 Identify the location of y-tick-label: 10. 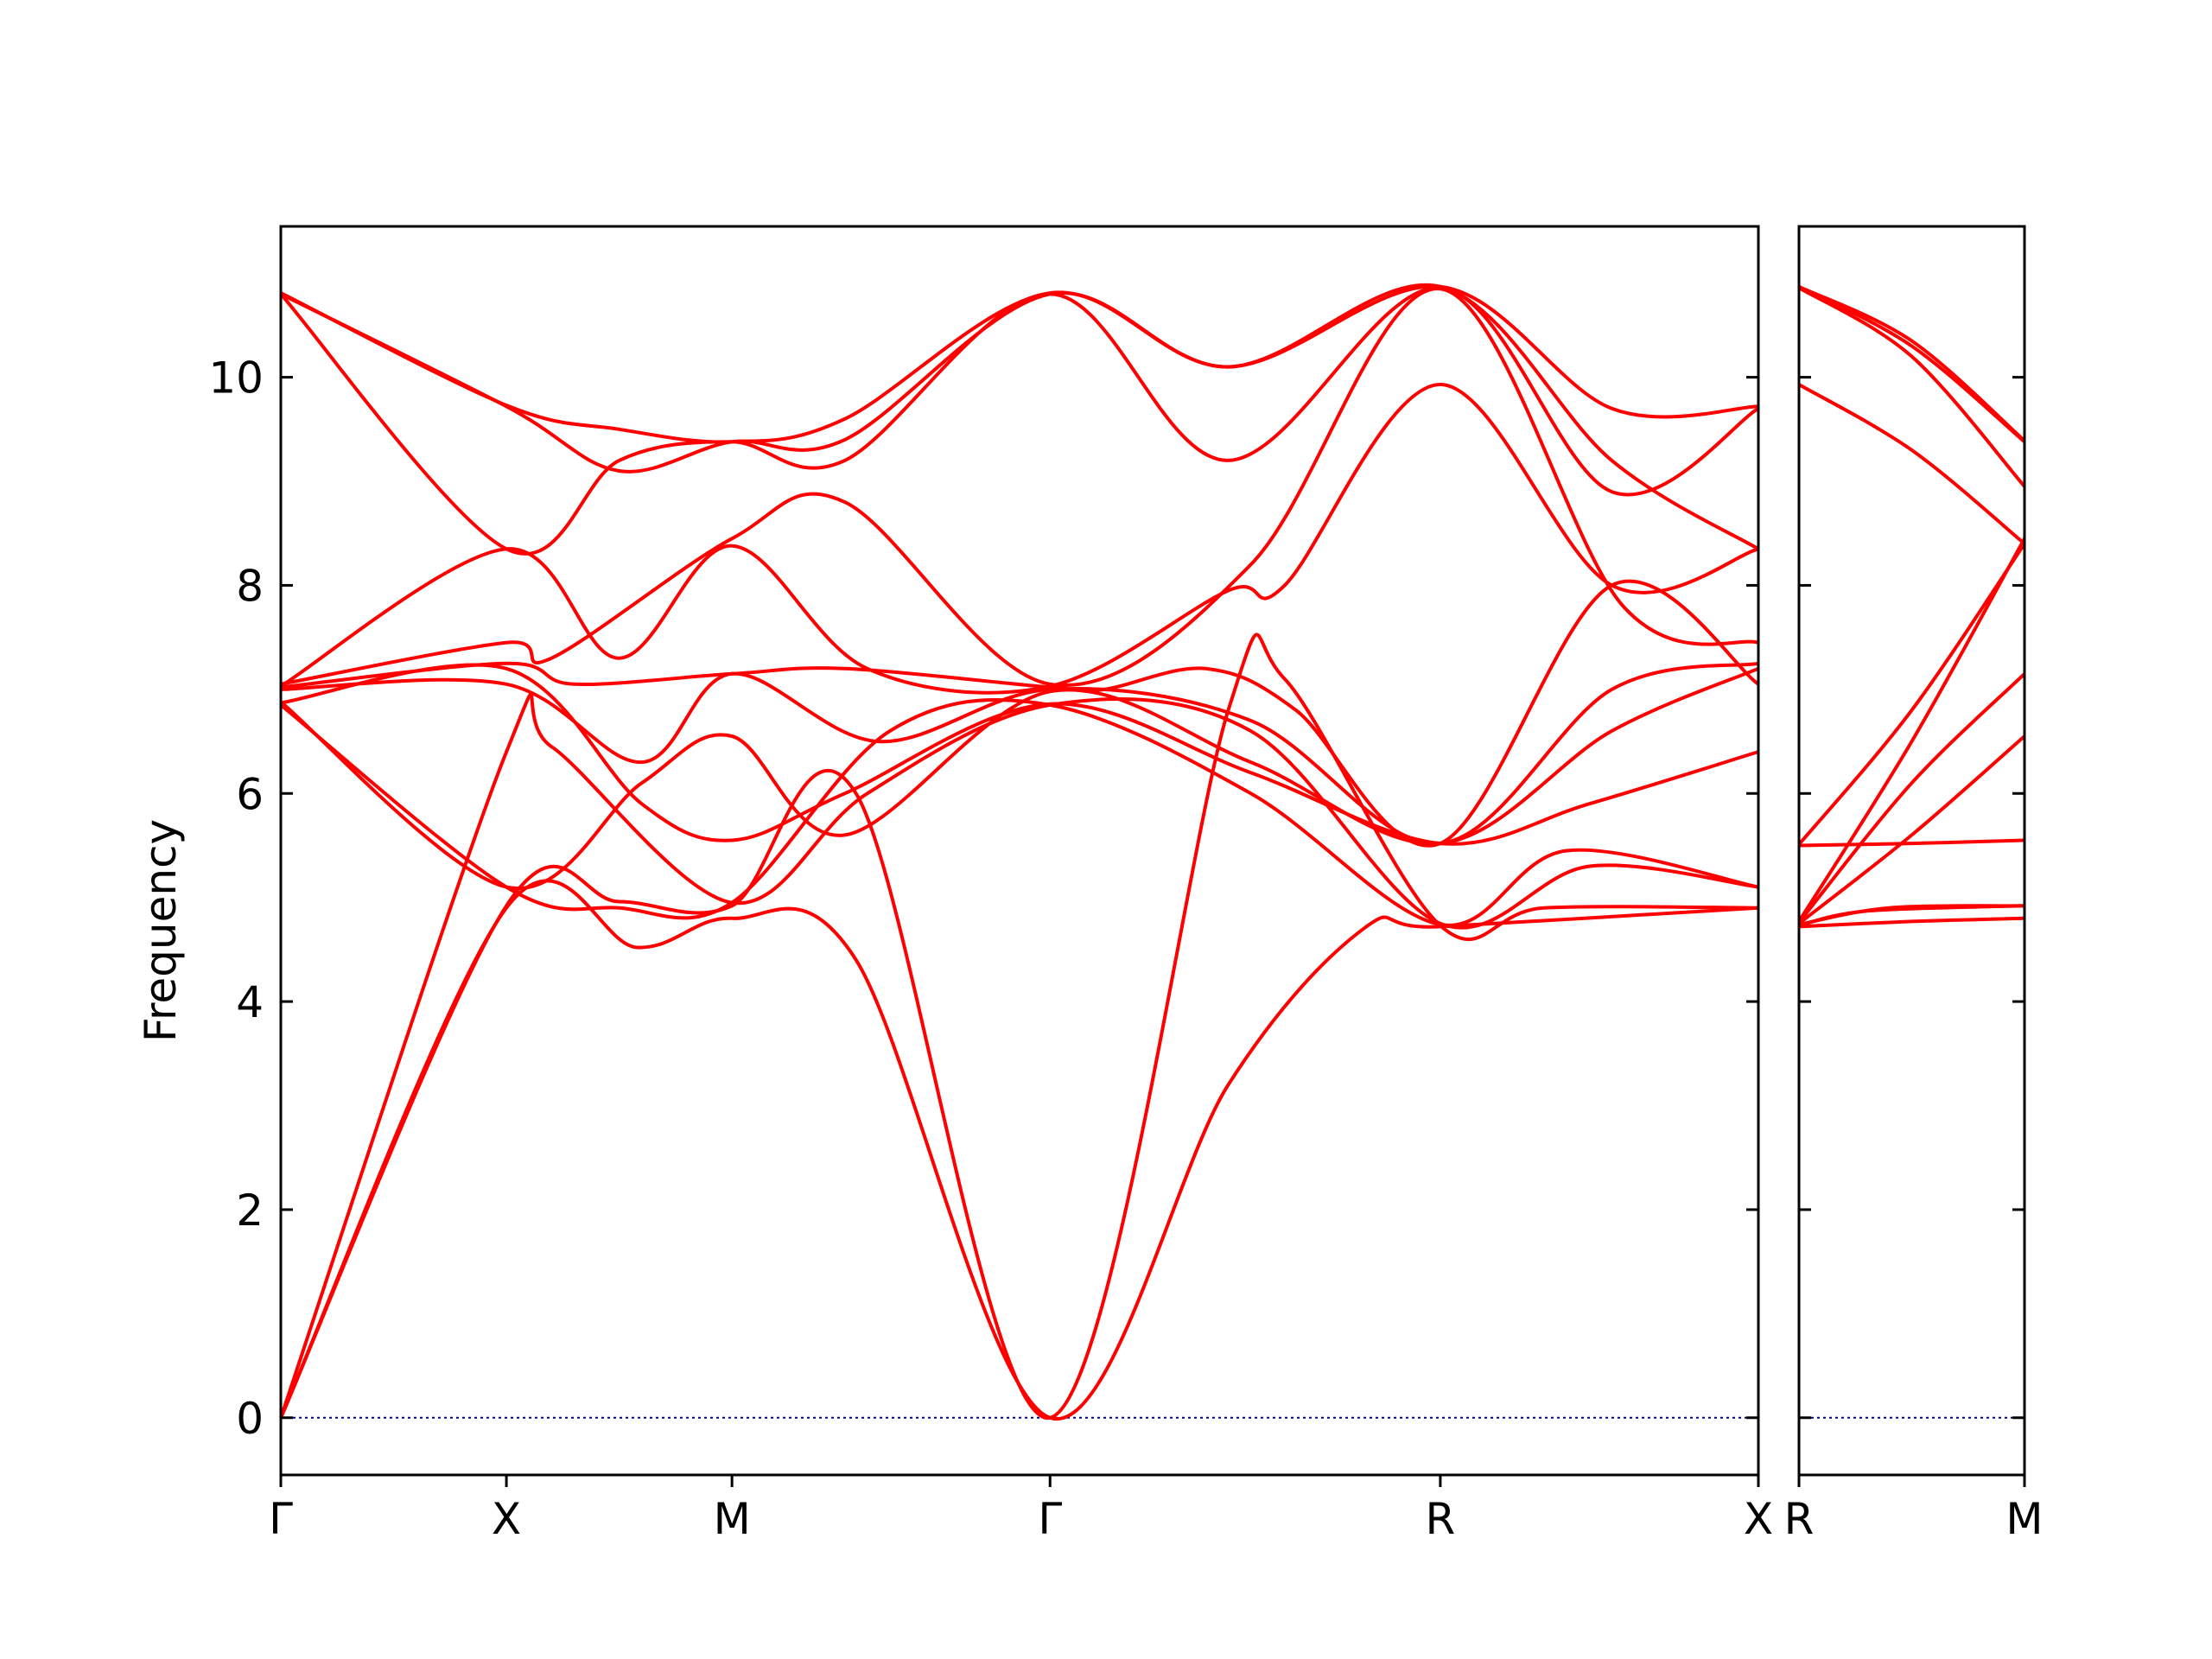
(236, 378).